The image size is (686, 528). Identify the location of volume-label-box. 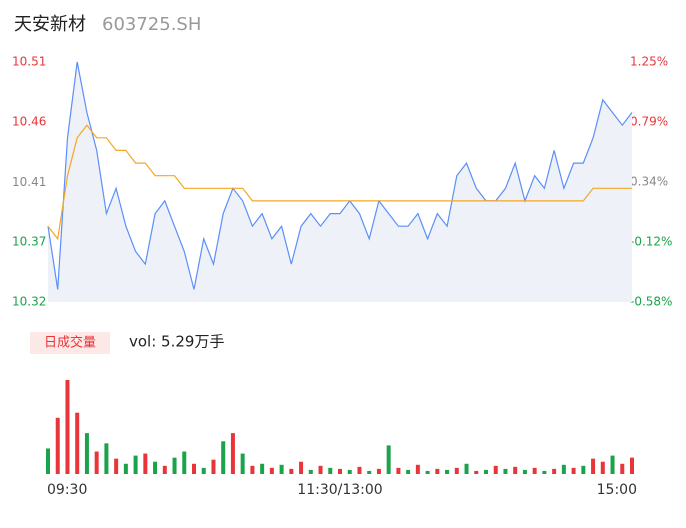
(70, 343).